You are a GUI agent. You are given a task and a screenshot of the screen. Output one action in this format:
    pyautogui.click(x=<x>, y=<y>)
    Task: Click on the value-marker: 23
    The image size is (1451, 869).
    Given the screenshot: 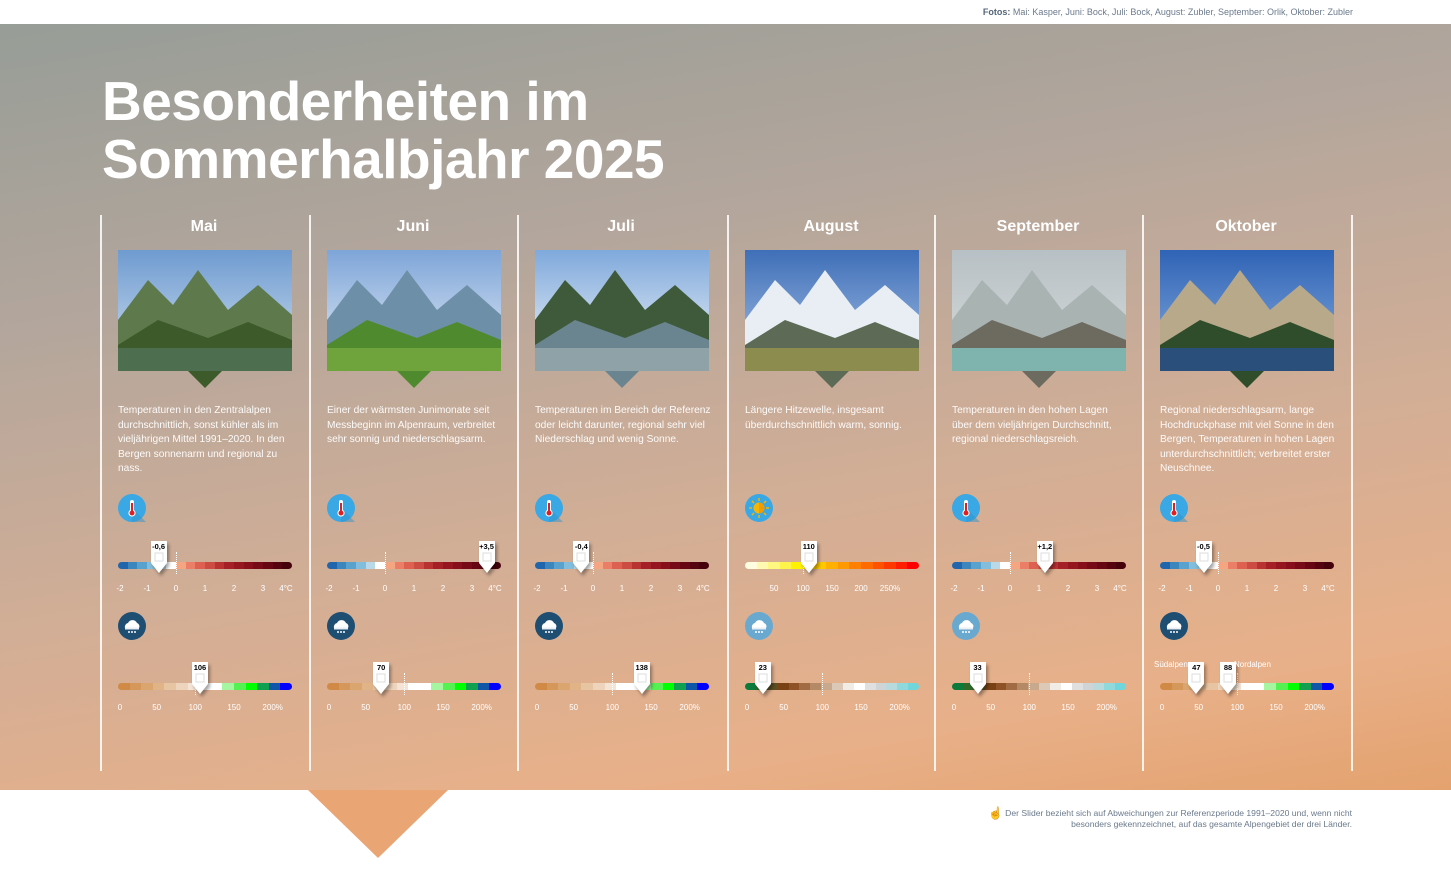 What is the action you would take?
    pyautogui.click(x=763, y=678)
    